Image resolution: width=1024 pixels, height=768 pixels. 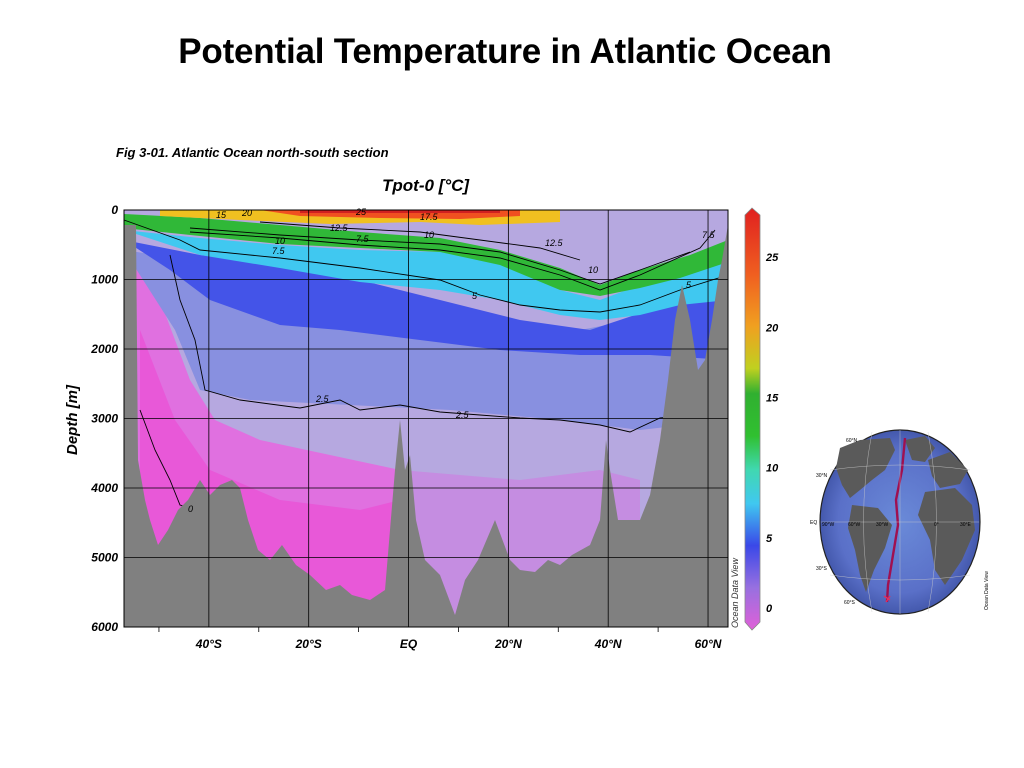 I want to click on y-tick-label: 6000, so click(x=104, y=627).